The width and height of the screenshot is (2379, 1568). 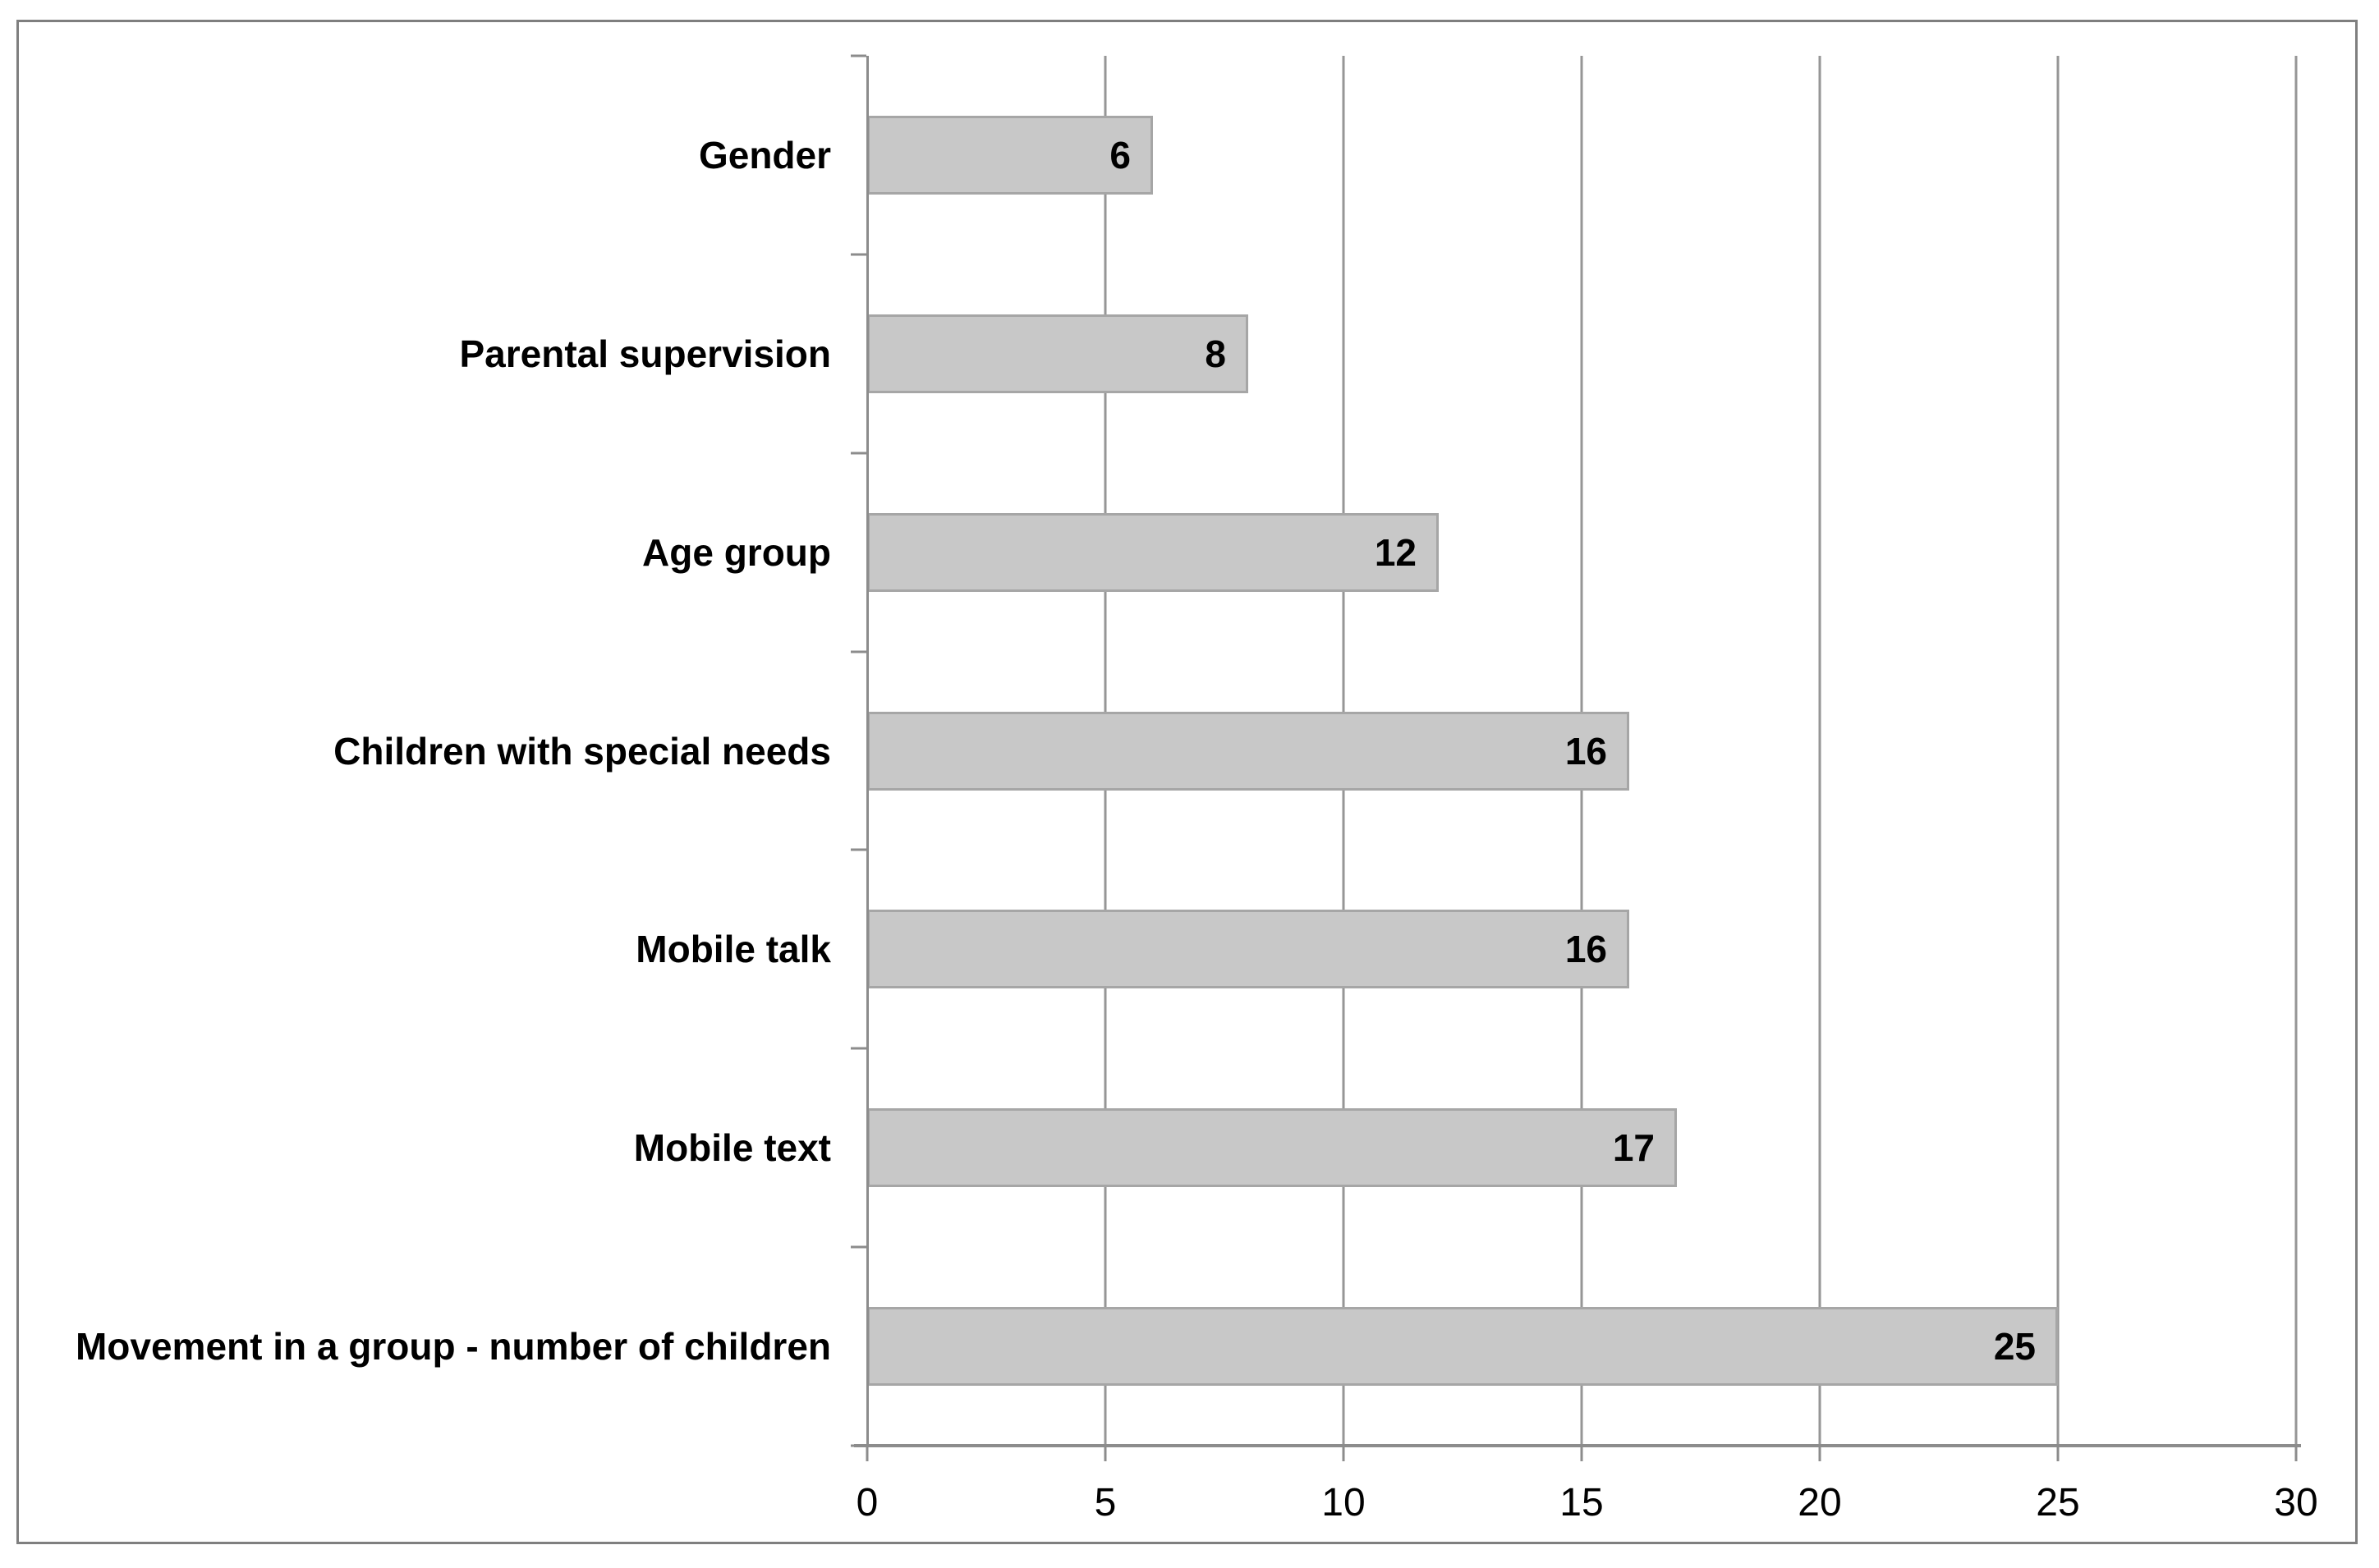 What do you see at coordinates (1395, 552) in the screenshot?
I see `bar-value-label: 12` at bounding box center [1395, 552].